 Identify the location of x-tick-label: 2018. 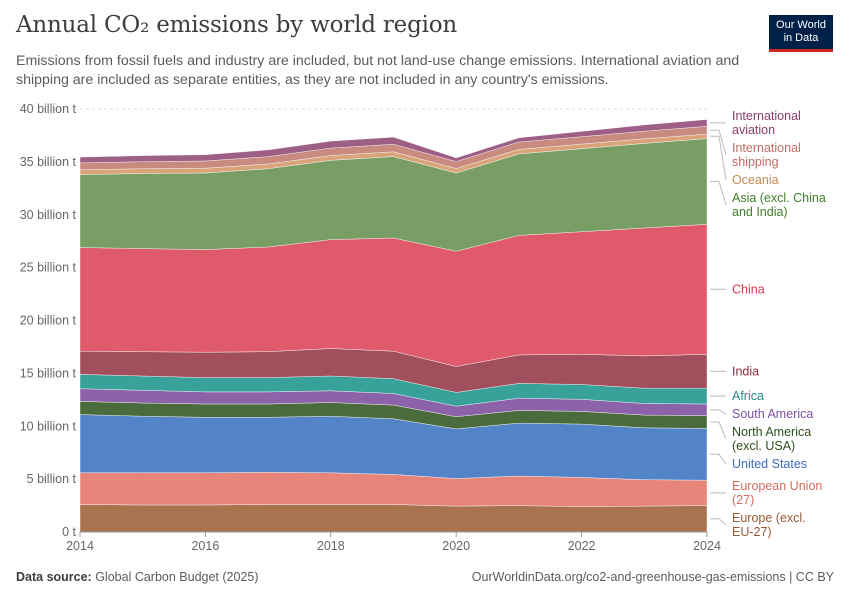
(331, 546).